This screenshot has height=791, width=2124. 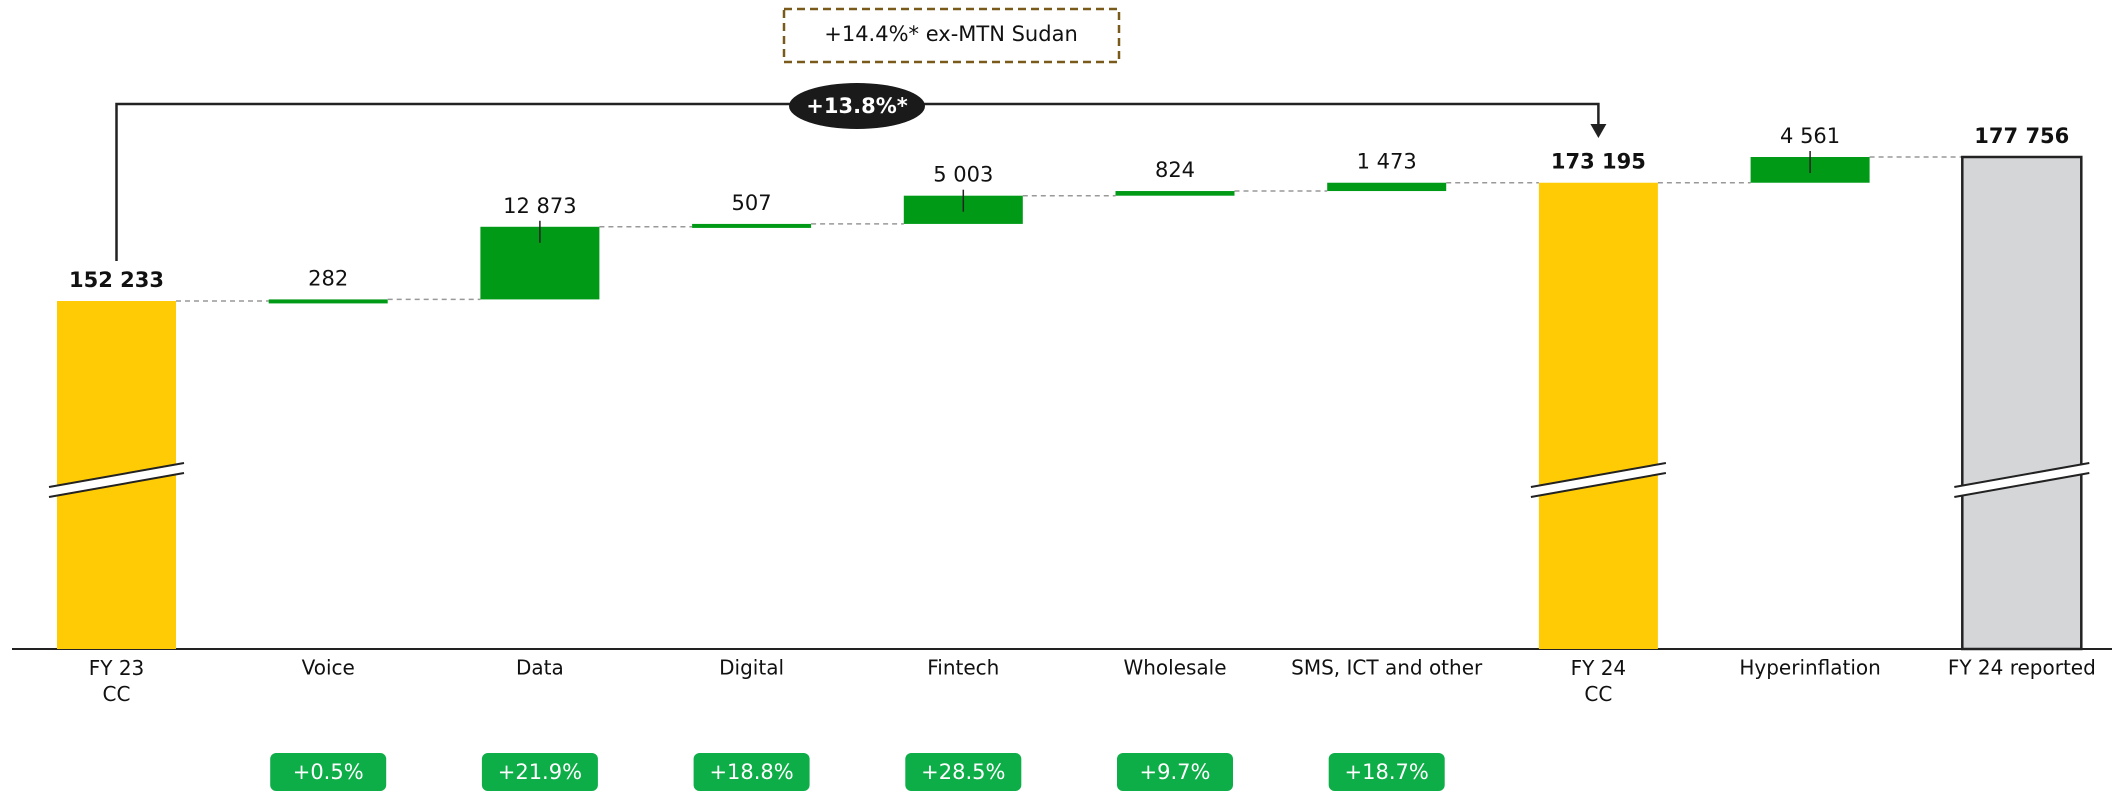 I want to click on growth-label: +0.5%, so click(x=328, y=772).